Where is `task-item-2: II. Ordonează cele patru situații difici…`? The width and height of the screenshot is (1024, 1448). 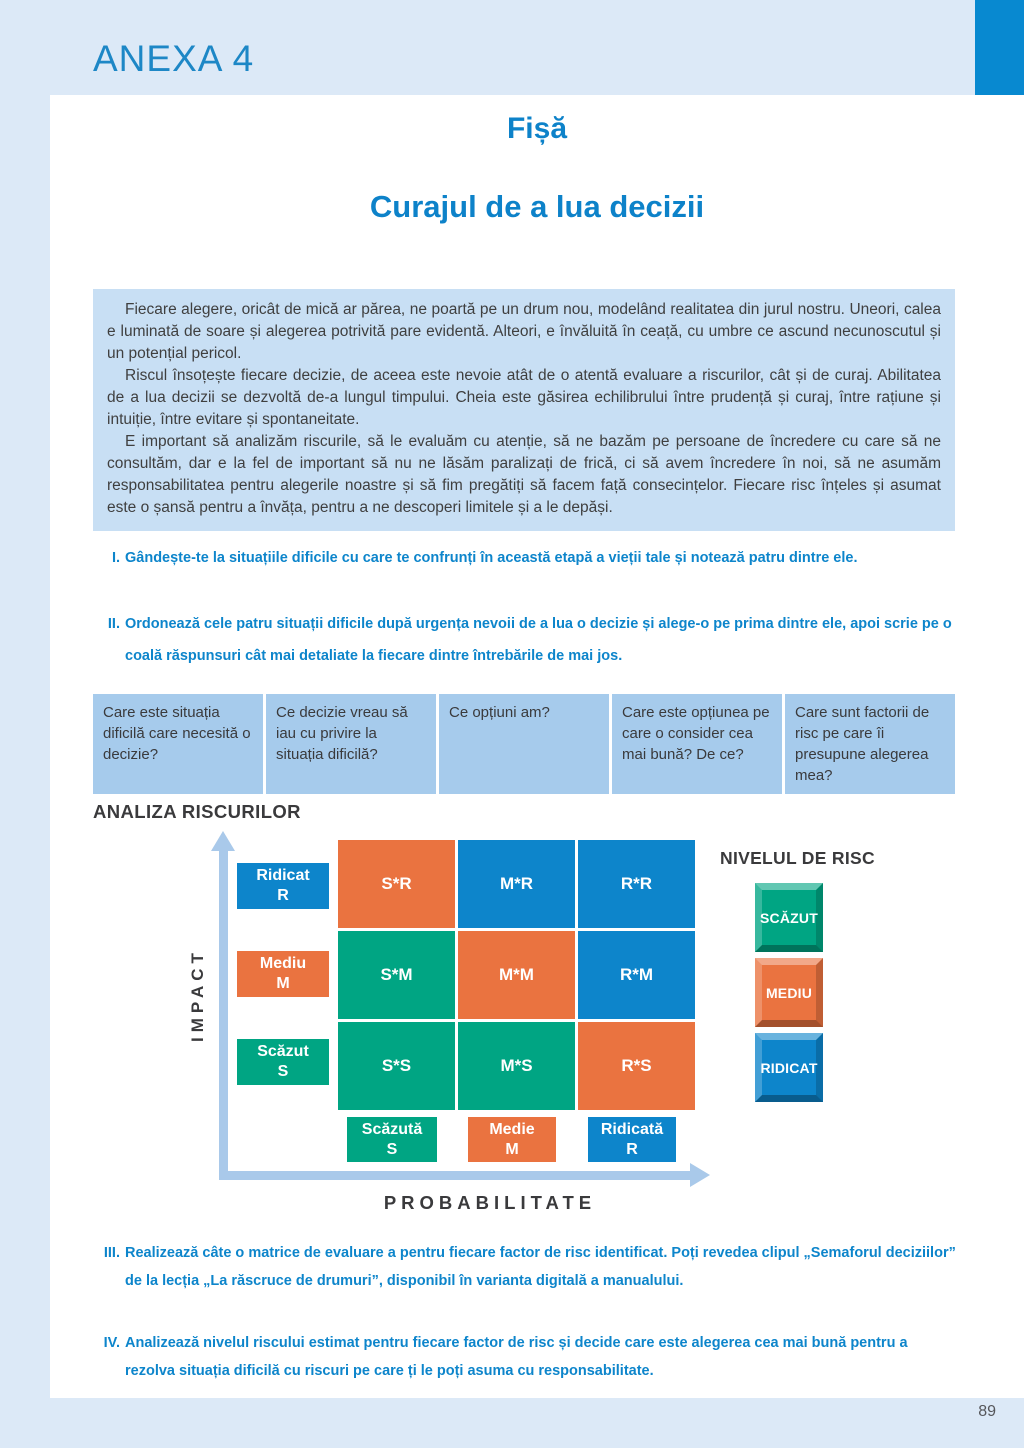 task-item-2: II. Ordonează cele patru situații difici… is located at coordinates (522, 640).